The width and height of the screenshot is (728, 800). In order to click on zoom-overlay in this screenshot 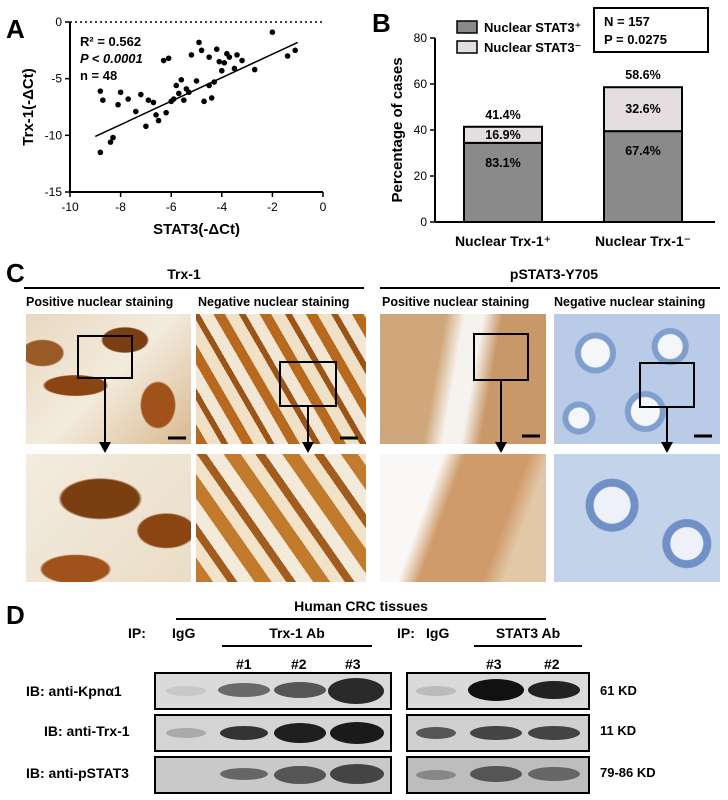, I will do `click(394, 393)`.